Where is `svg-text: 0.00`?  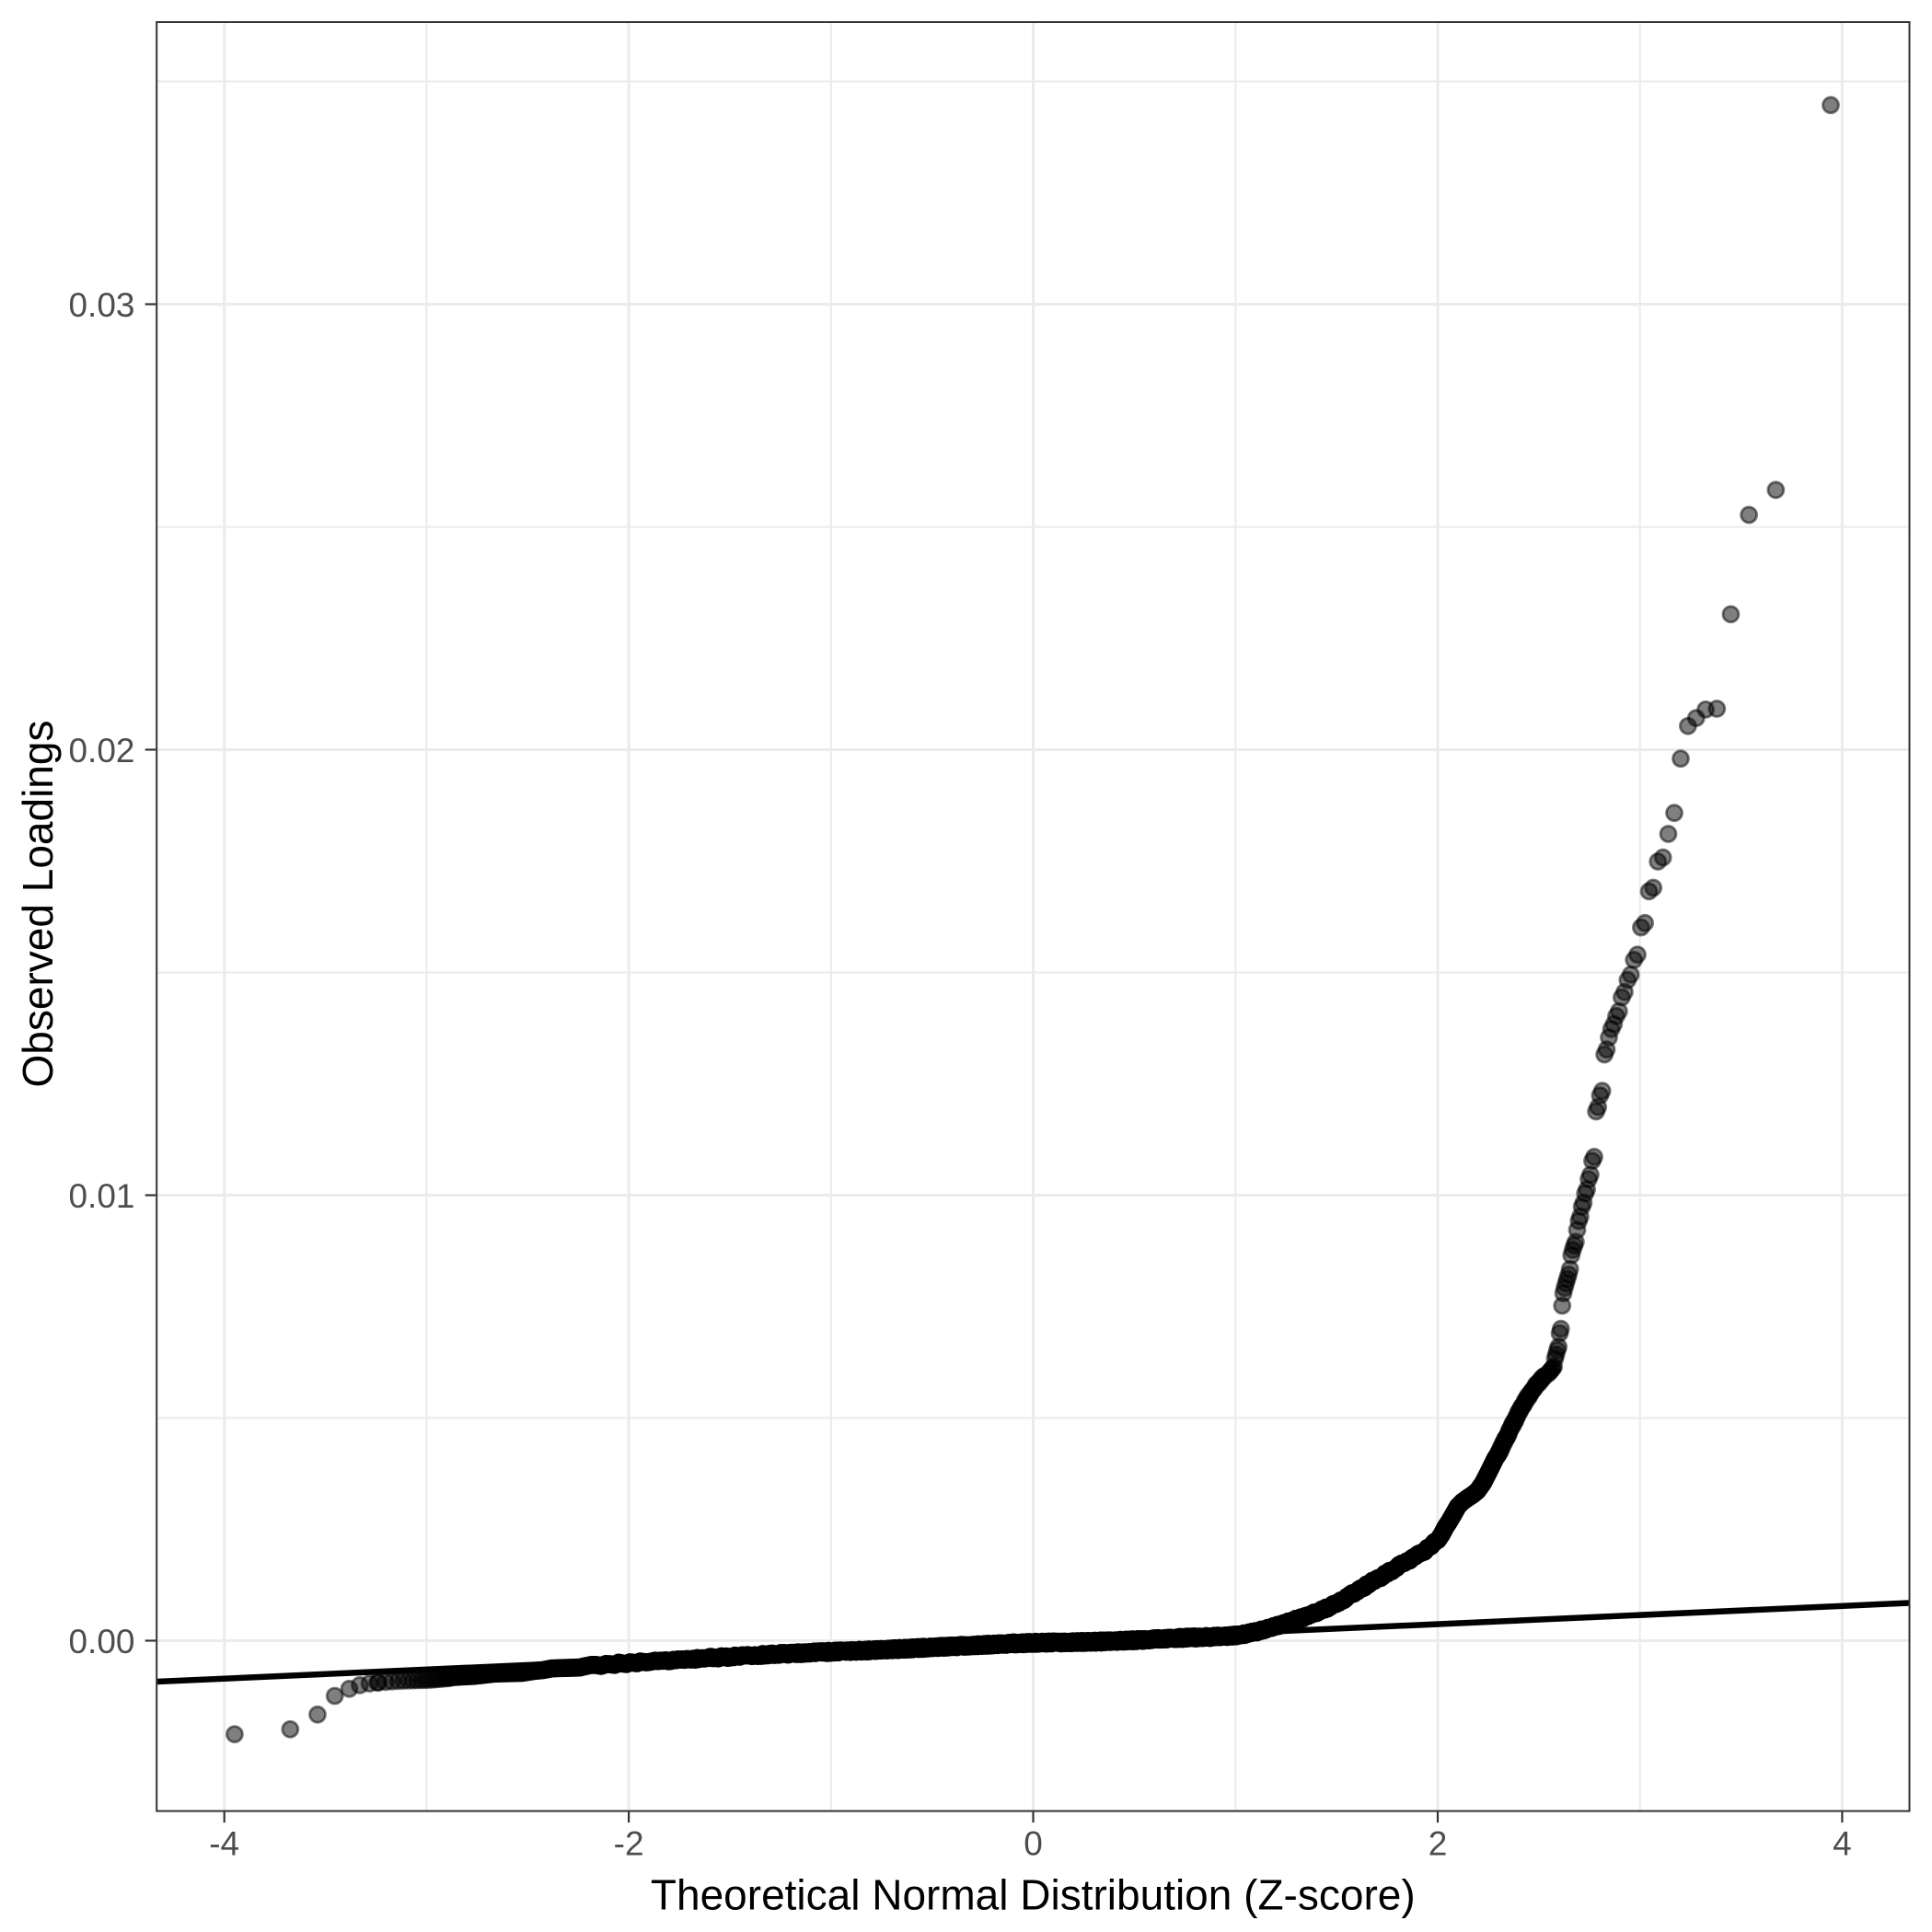 svg-text: 0.00 is located at coordinates (101, 1641).